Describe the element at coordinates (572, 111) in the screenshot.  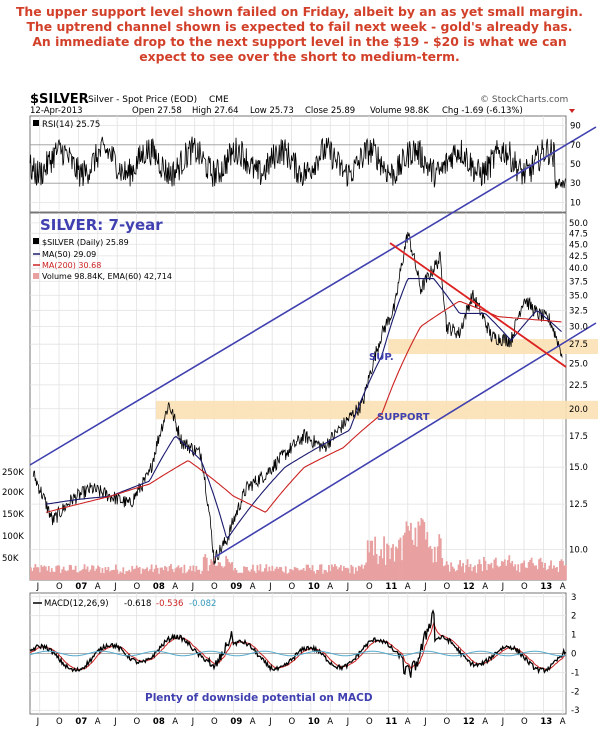
I see `change-down-arrow-icon` at that location.